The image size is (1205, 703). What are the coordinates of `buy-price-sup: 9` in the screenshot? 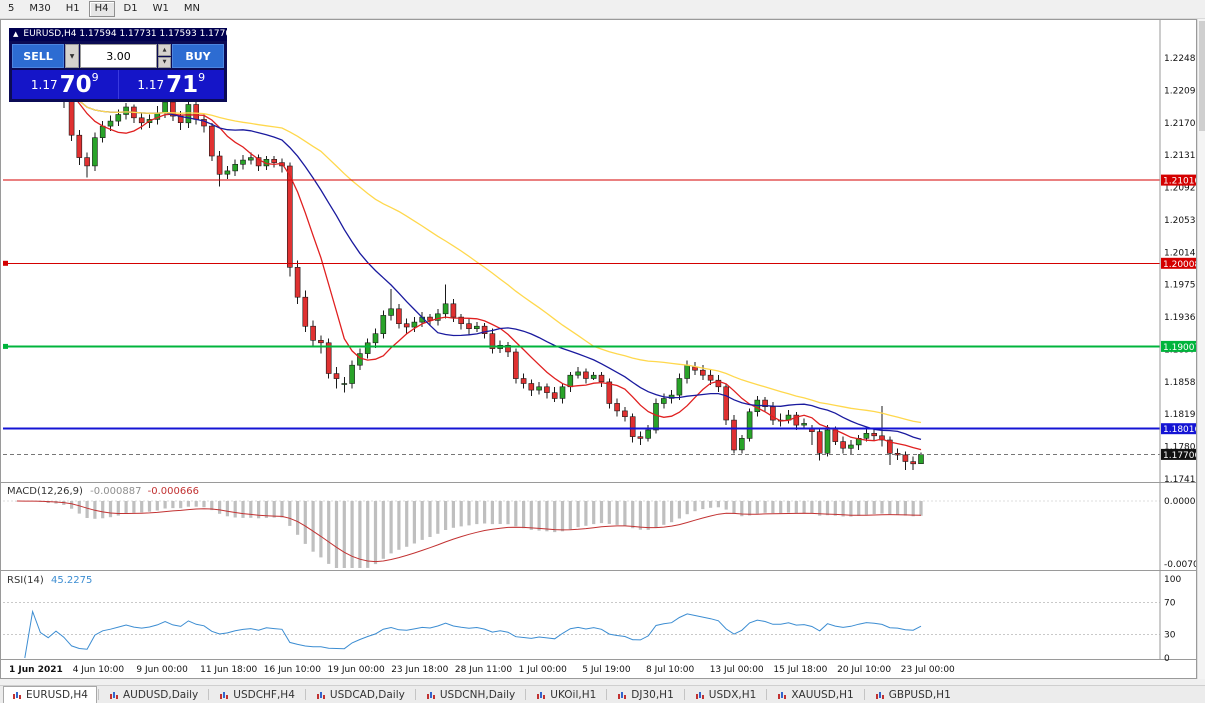 It's located at (202, 77).